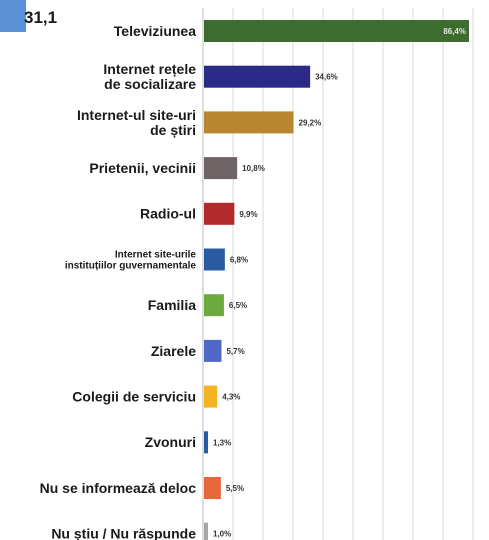 The image size is (489, 540). Describe the element at coordinates (136, 115) in the screenshot. I see `category-label-line: Internet-ul site-uri` at that location.